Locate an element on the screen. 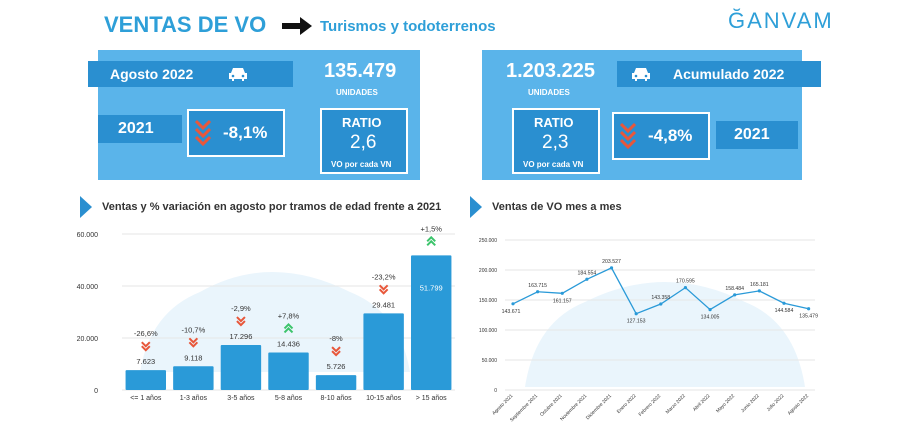 This screenshot has height=433, width=900. data-label: 158.484 is located at coordinates (734, 289).